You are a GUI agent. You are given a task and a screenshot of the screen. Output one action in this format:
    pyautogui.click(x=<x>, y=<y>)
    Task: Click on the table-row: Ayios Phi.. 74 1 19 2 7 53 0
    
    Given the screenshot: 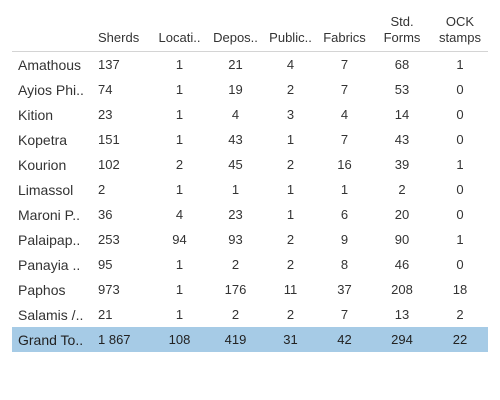 What is the action you would take?
    pyautogui.click(x=250, y=89)
    